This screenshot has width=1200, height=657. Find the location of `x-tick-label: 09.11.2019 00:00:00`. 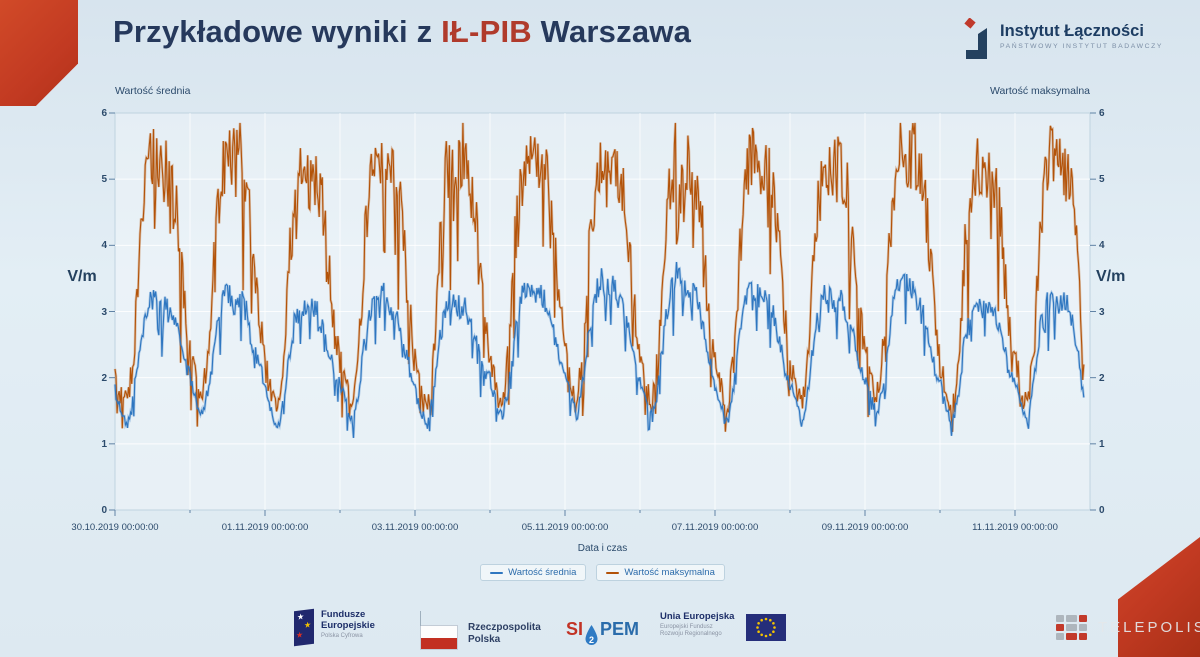

x-tick-label: 09.11.2019 00:00:00 is located at coordinates (865, 527).